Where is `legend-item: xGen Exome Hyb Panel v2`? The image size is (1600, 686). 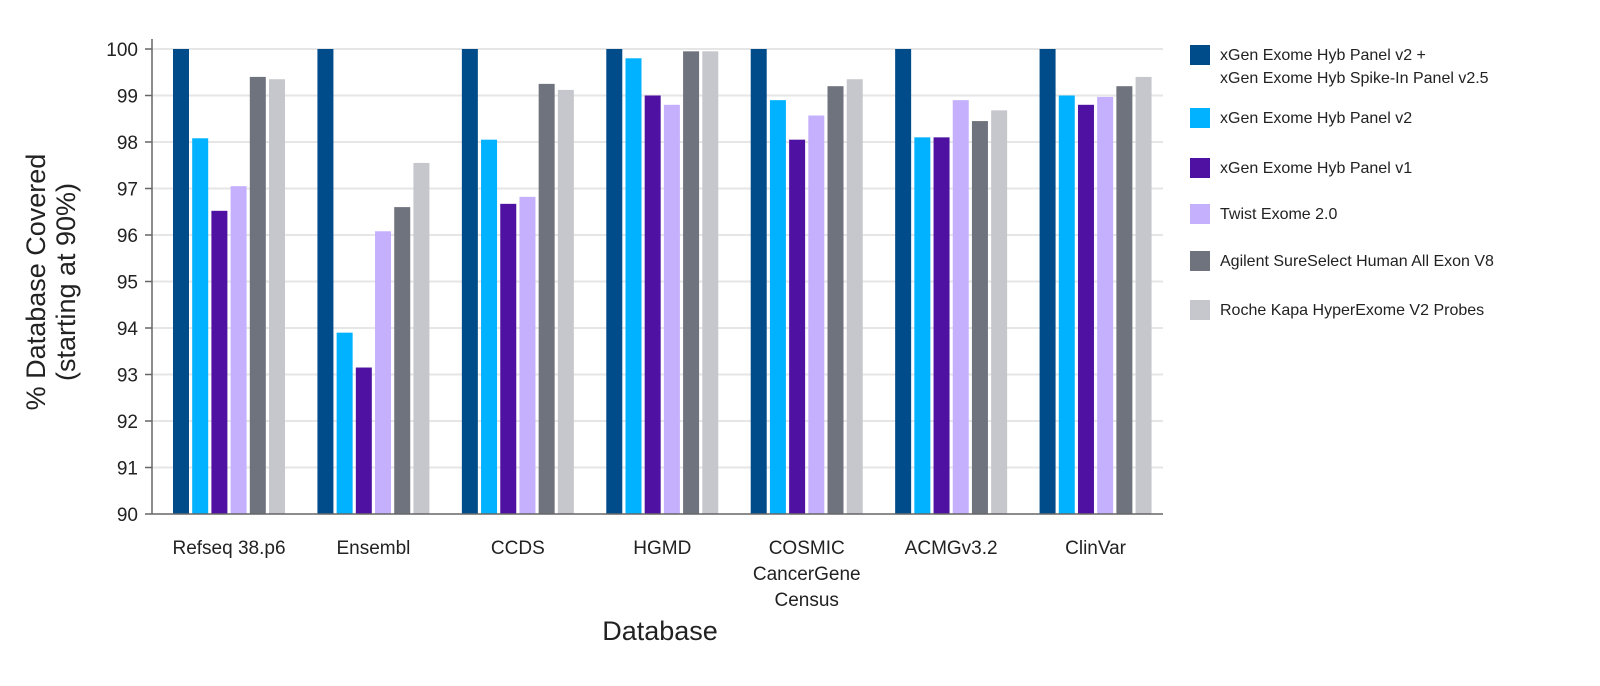
legend-item: xGen Exome Hyb Panel v2 is located at coordinates (1301, 119).